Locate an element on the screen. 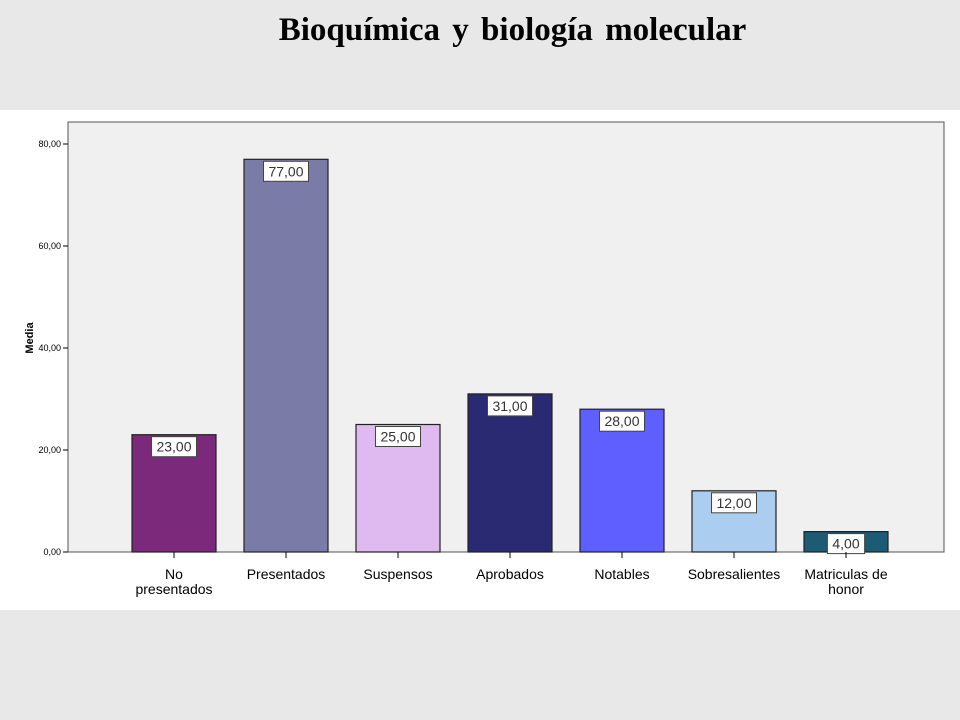  x-tick-label: Notables is located at coordinates (621, 574).